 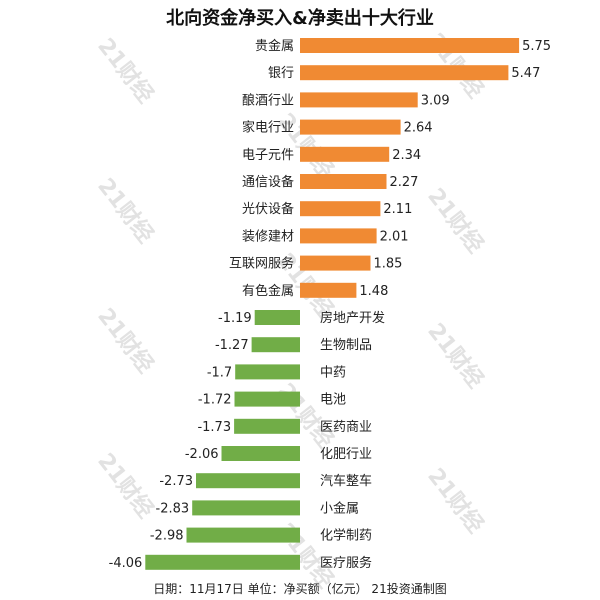 I want to click on category-label: 生物制品, so click(x=346, y=345).